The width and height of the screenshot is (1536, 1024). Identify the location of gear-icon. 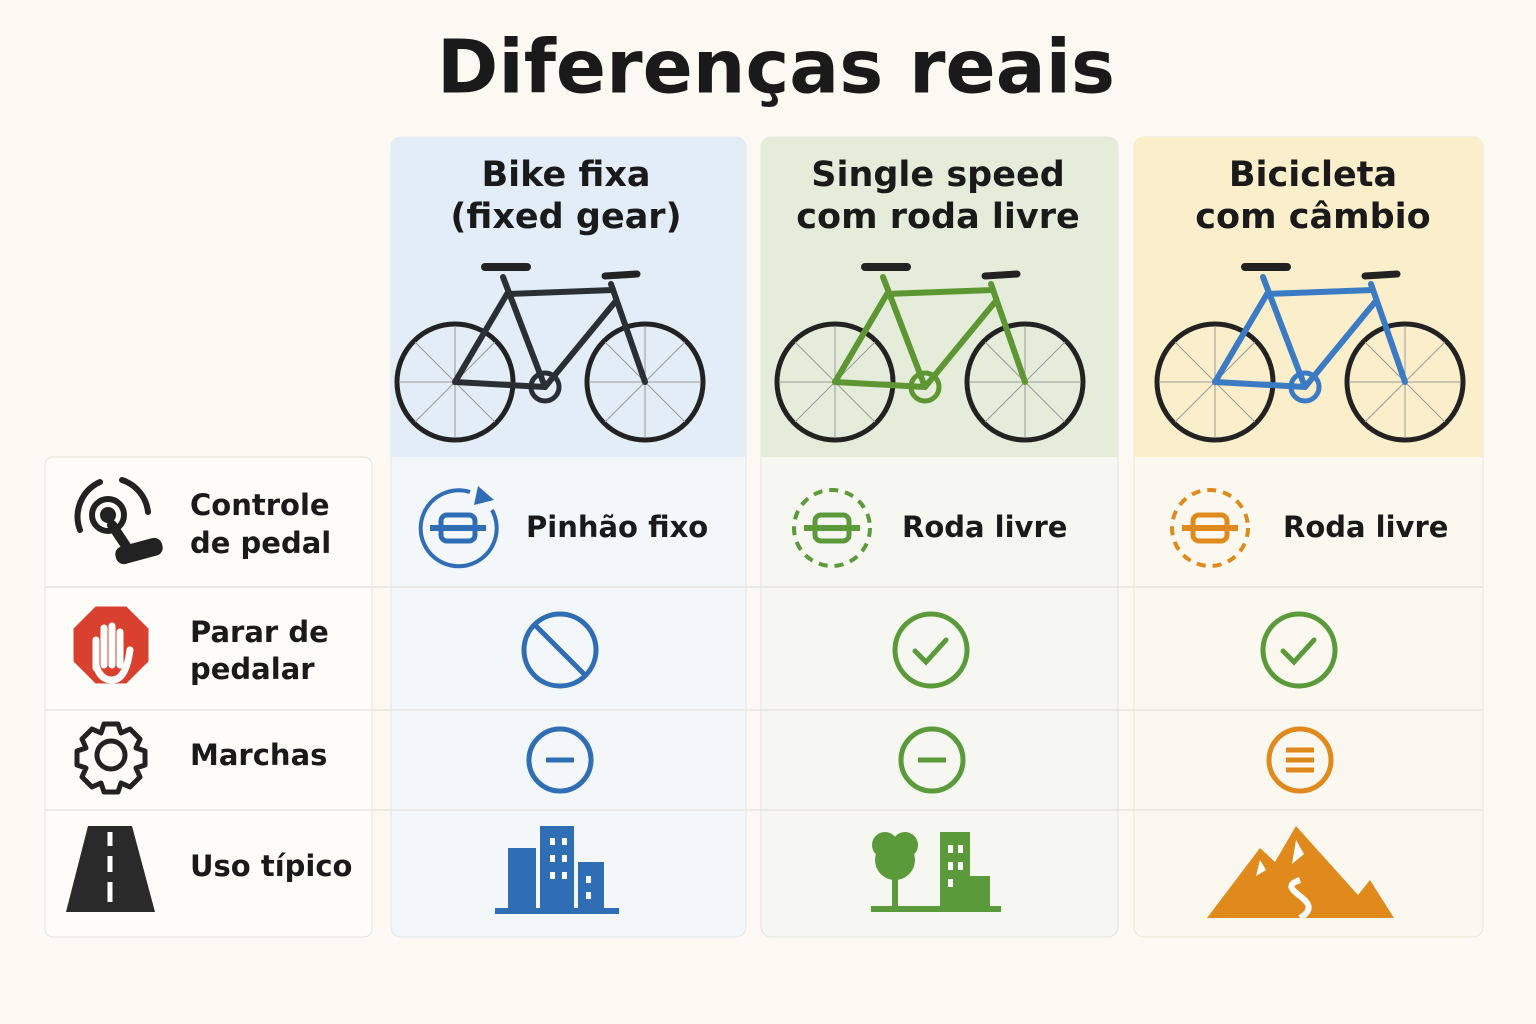
(111, 758).